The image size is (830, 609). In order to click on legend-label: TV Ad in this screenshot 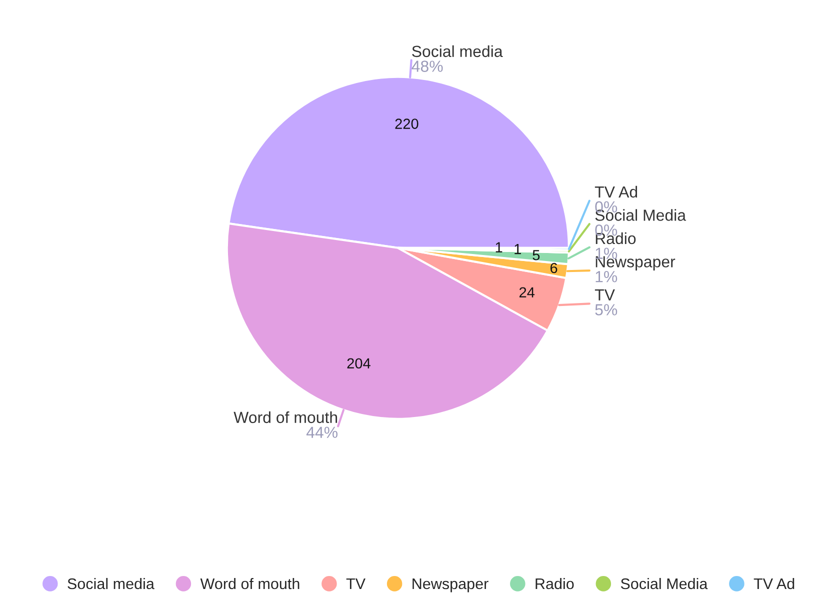, I will do `click(774, 584)`.